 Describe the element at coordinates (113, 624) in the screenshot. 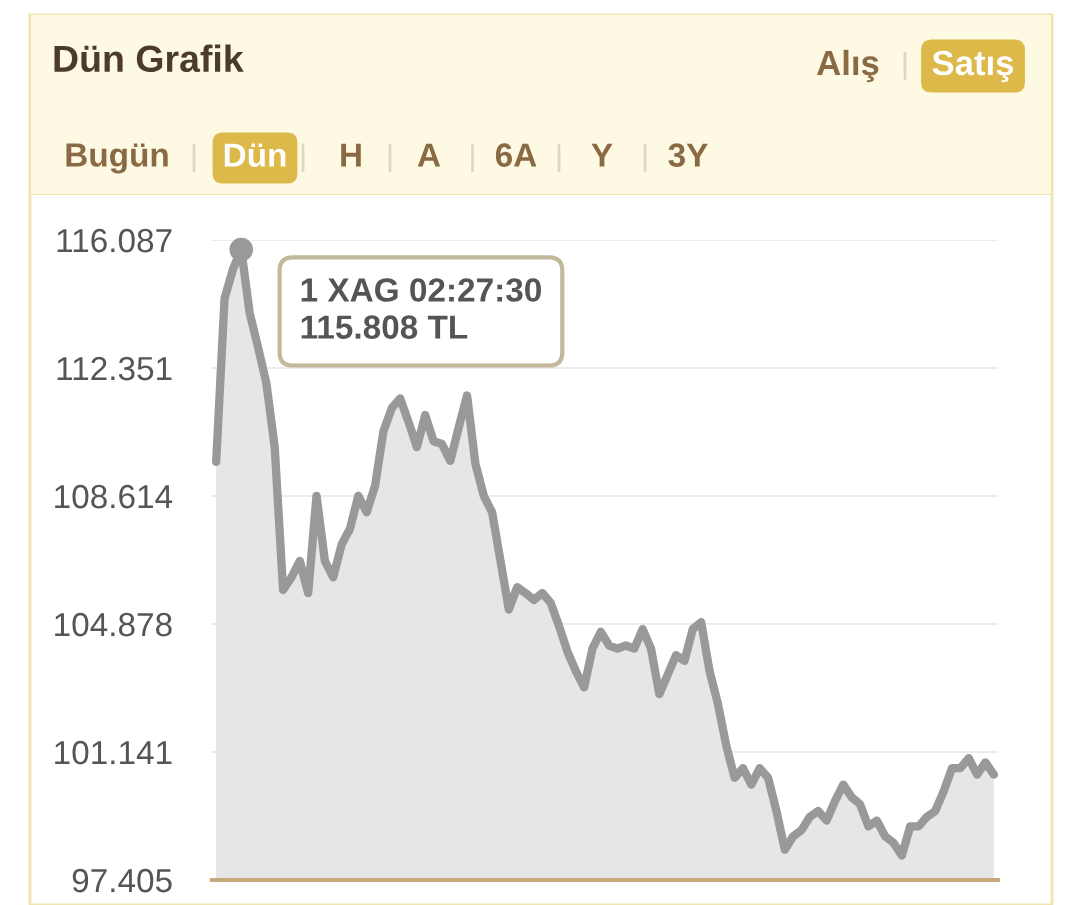

I see `y-tick-label: 104.878` at that location.